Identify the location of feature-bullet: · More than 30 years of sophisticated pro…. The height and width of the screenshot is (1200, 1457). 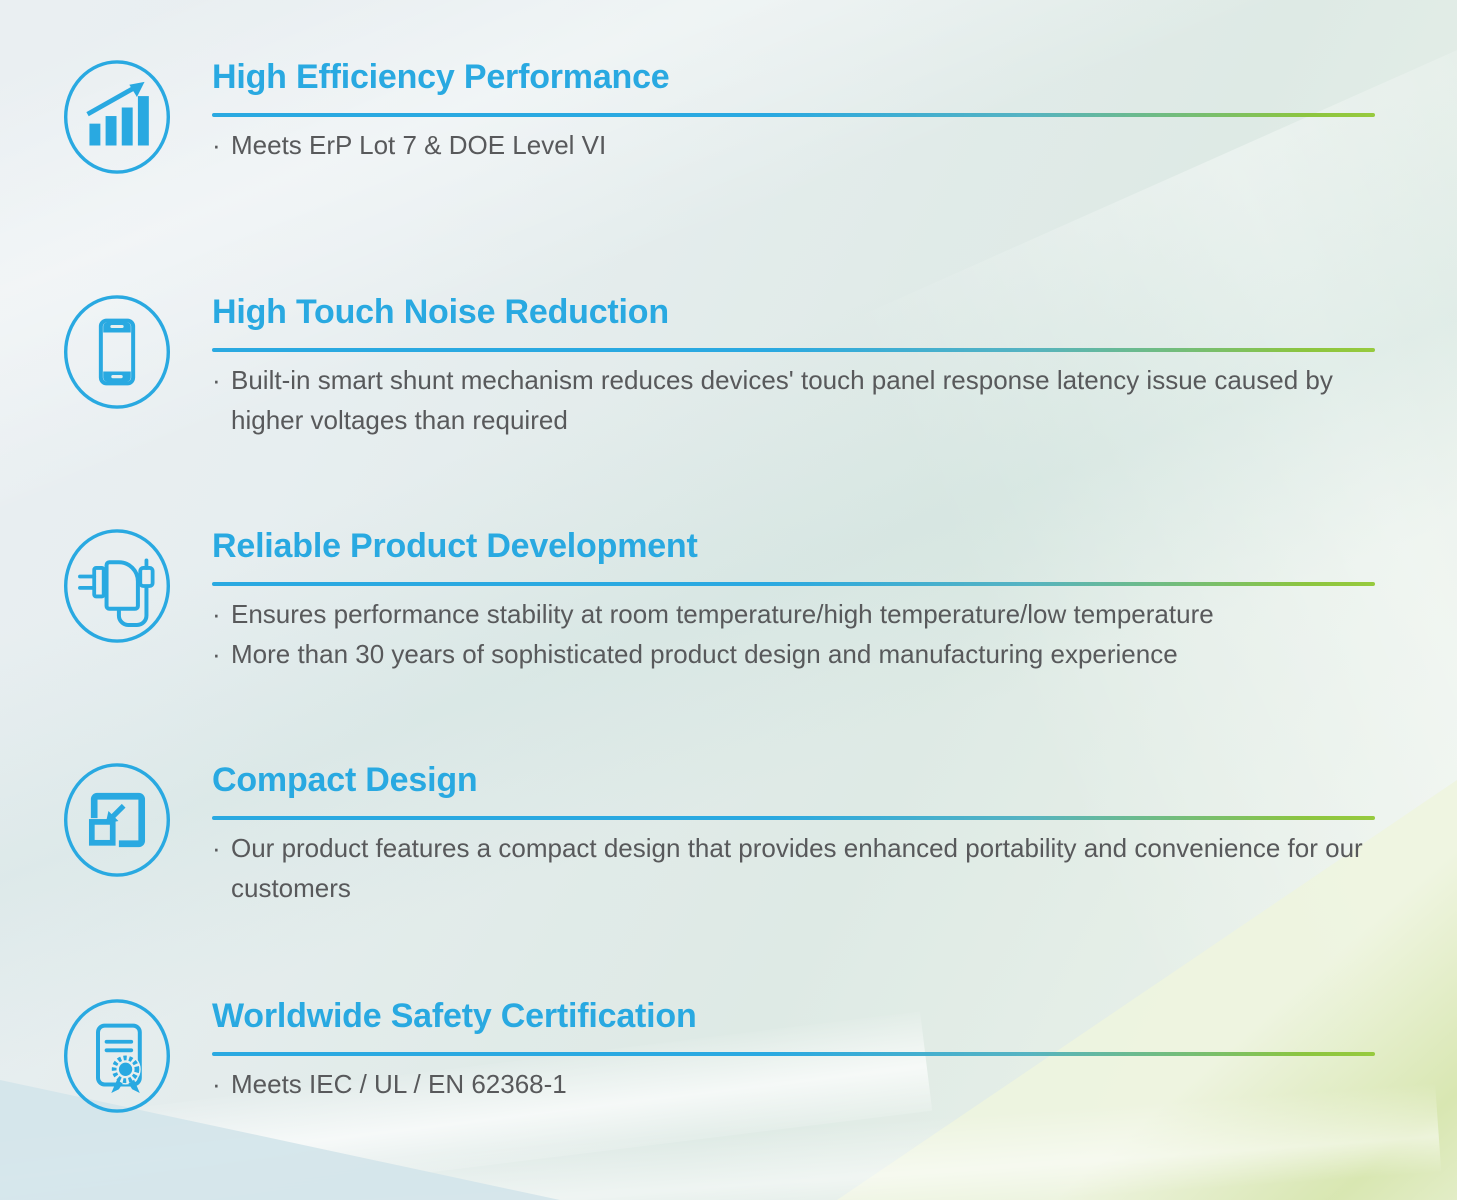
(799, 654).